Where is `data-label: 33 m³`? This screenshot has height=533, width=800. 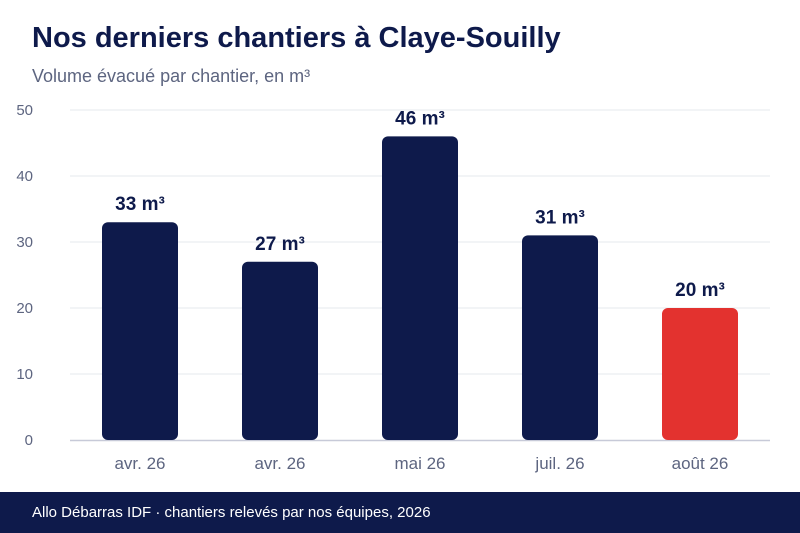 data-label: 33 m³ is located at coordinates (140, 204).